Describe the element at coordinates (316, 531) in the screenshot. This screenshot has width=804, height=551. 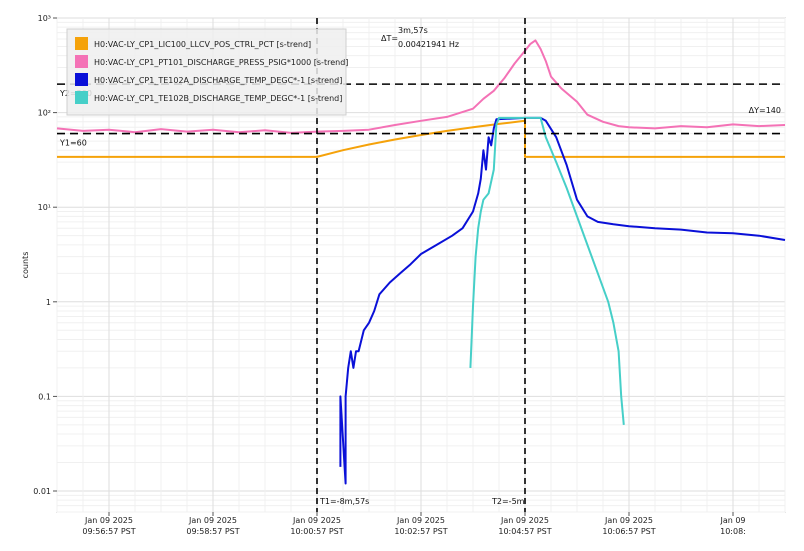
I see `x-tick-time: 10:00:57 PST` at that location.